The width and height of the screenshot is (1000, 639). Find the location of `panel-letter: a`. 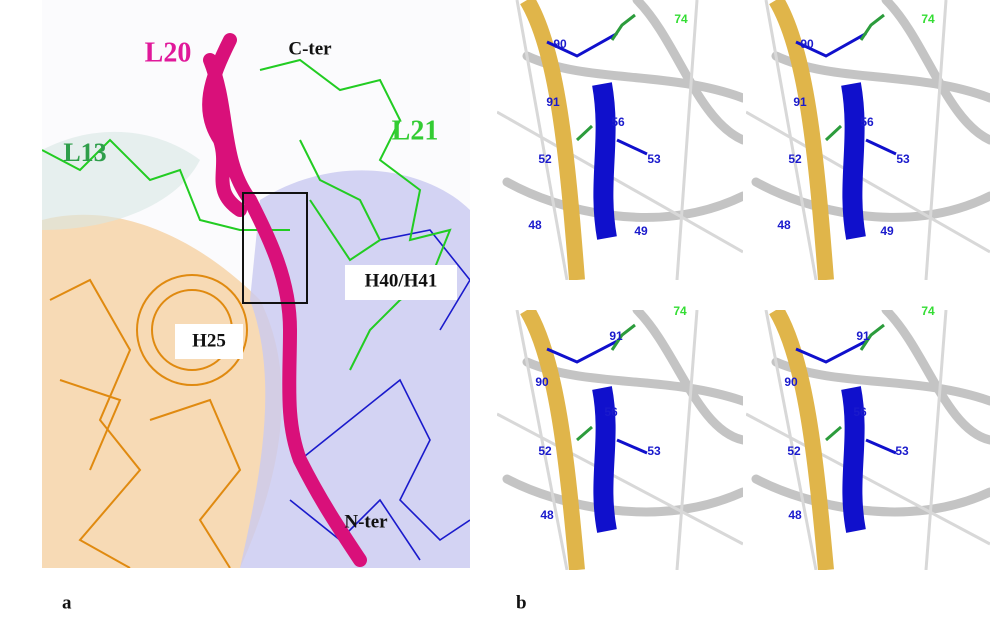

panel-letter: a is located at coordinates (67, 602).